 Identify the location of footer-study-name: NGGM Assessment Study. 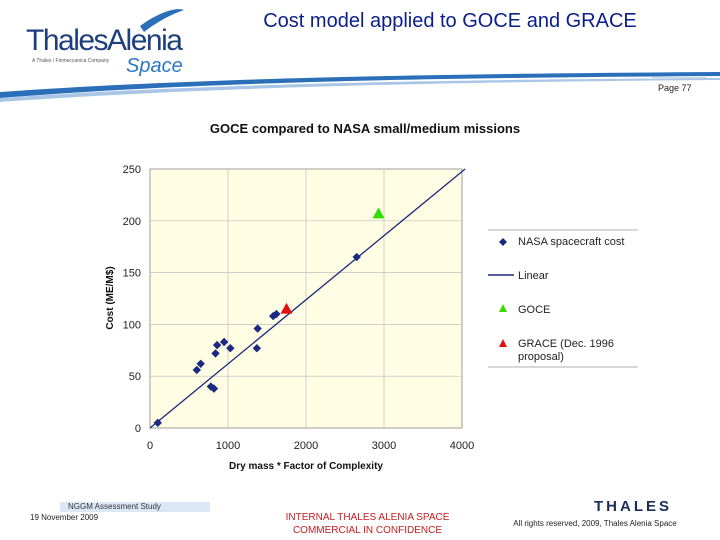
(135, 507).